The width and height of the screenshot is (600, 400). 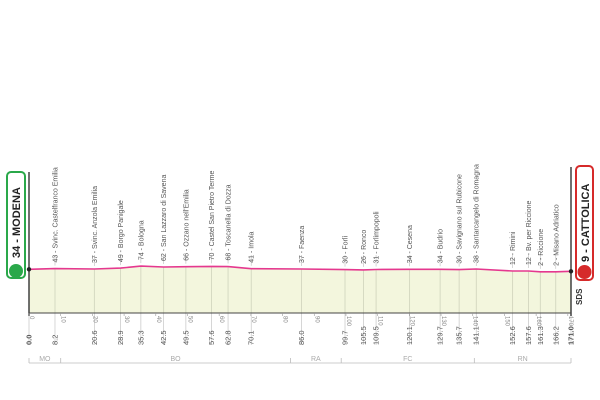 What do you see at coordinates (252, 246) in the screenshot?
I see `waypoint-label: 41 - Imola` at bounding box center [252, 246].